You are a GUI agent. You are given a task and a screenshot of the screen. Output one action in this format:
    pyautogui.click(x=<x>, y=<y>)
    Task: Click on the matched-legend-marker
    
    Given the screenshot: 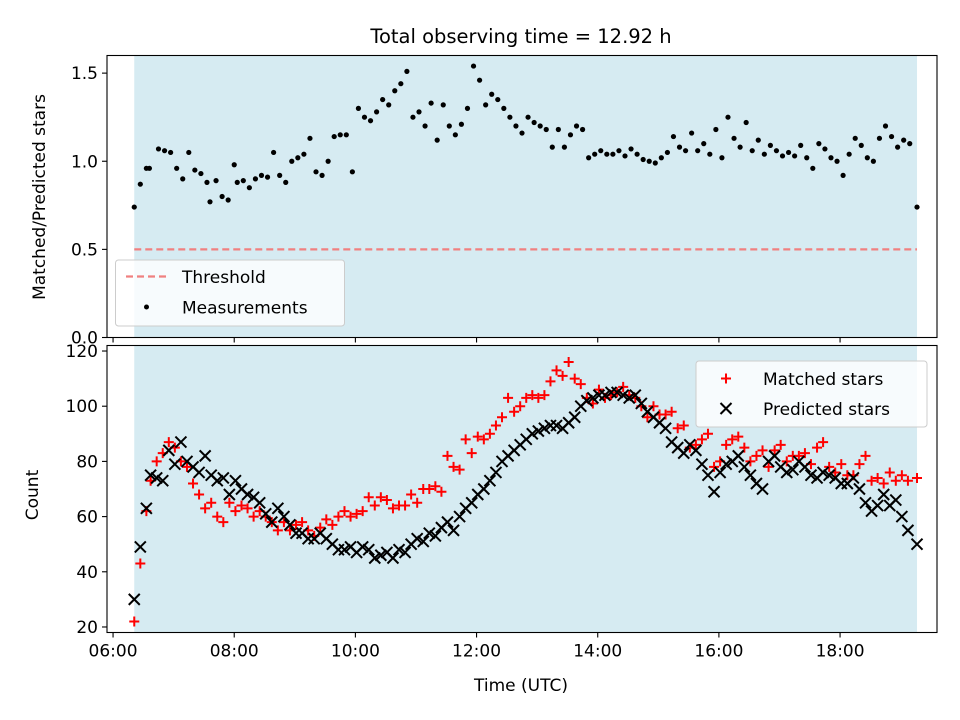 What is the action you would take?
    pyautogui.click(x=726, y=378)
    